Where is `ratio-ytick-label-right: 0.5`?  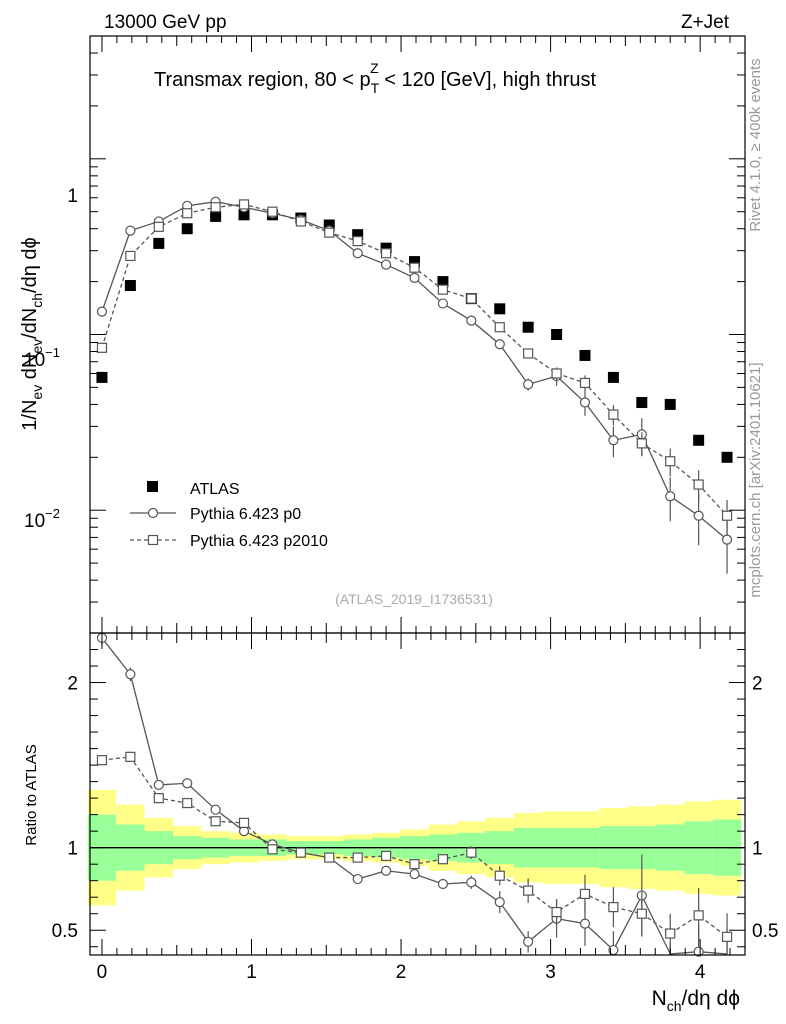
ratio-ytick-label-right: 0.5 is located at coordinates (765, 931).